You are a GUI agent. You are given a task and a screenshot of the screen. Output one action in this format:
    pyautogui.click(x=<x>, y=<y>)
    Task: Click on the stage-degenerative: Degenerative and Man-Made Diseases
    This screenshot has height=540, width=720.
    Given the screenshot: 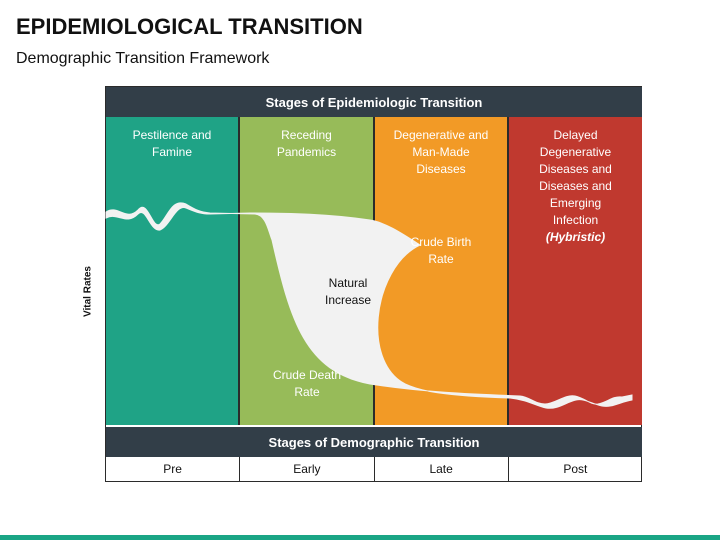 What is the action you would take?
    pyautogui.click(x=442, y=271)
    